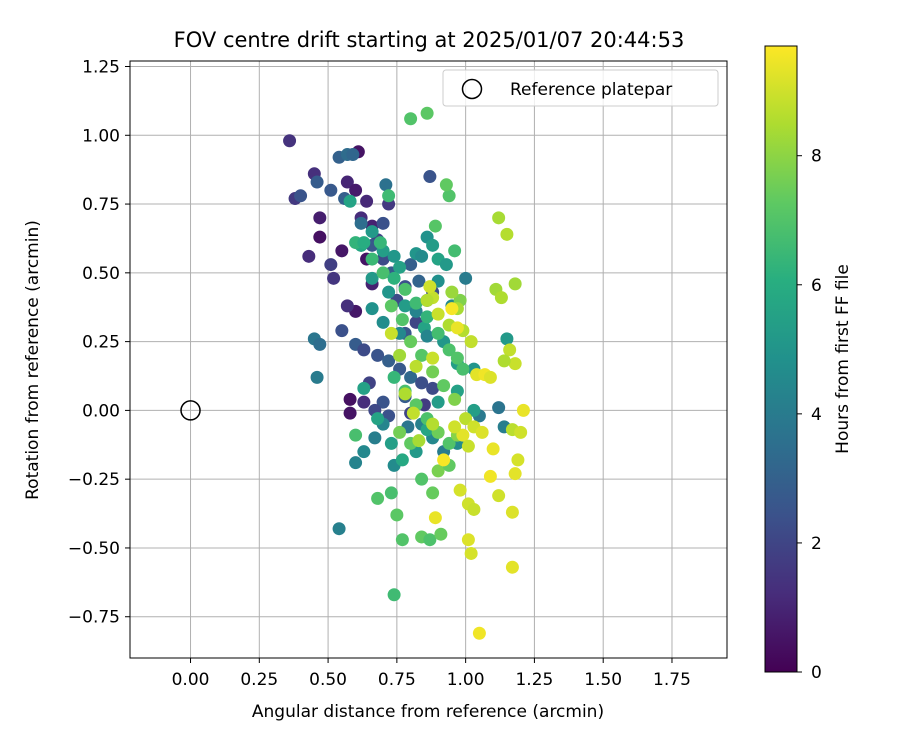 This screenshot has width=900, height=750. What do you see at coordinates (191, 680) in the screenshot?
I see `x-tick-label: 0.00` at bounding box center [191, 680].